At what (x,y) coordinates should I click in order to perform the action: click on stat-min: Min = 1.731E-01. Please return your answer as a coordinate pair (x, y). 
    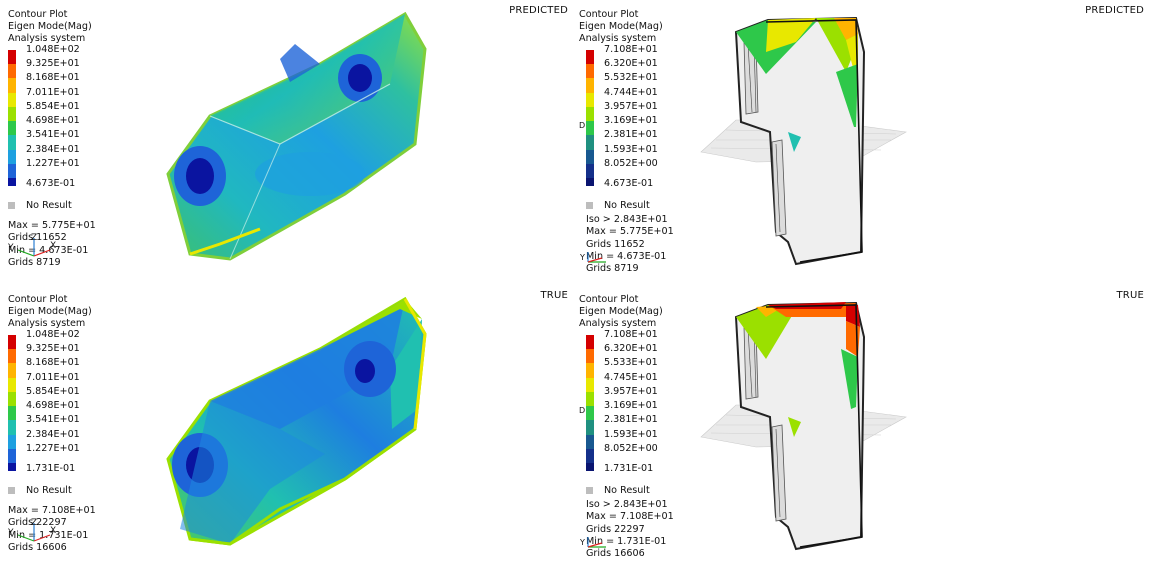
    Looking at the image, I should click on (626, 541).